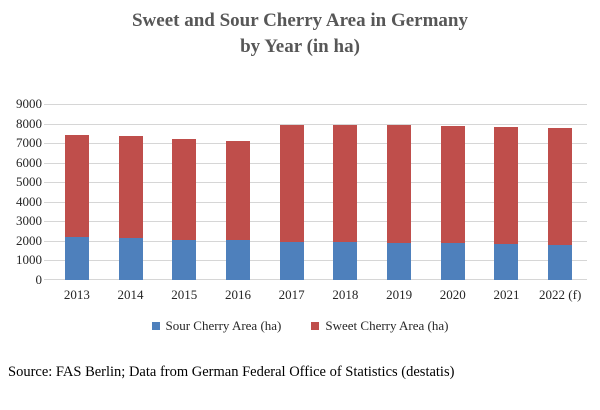  What do you see at coordinates (387, 325) in the screenshot?
I see `legend-label: Sweet Cherry Area (ha)` at bounding box center [387, 325].